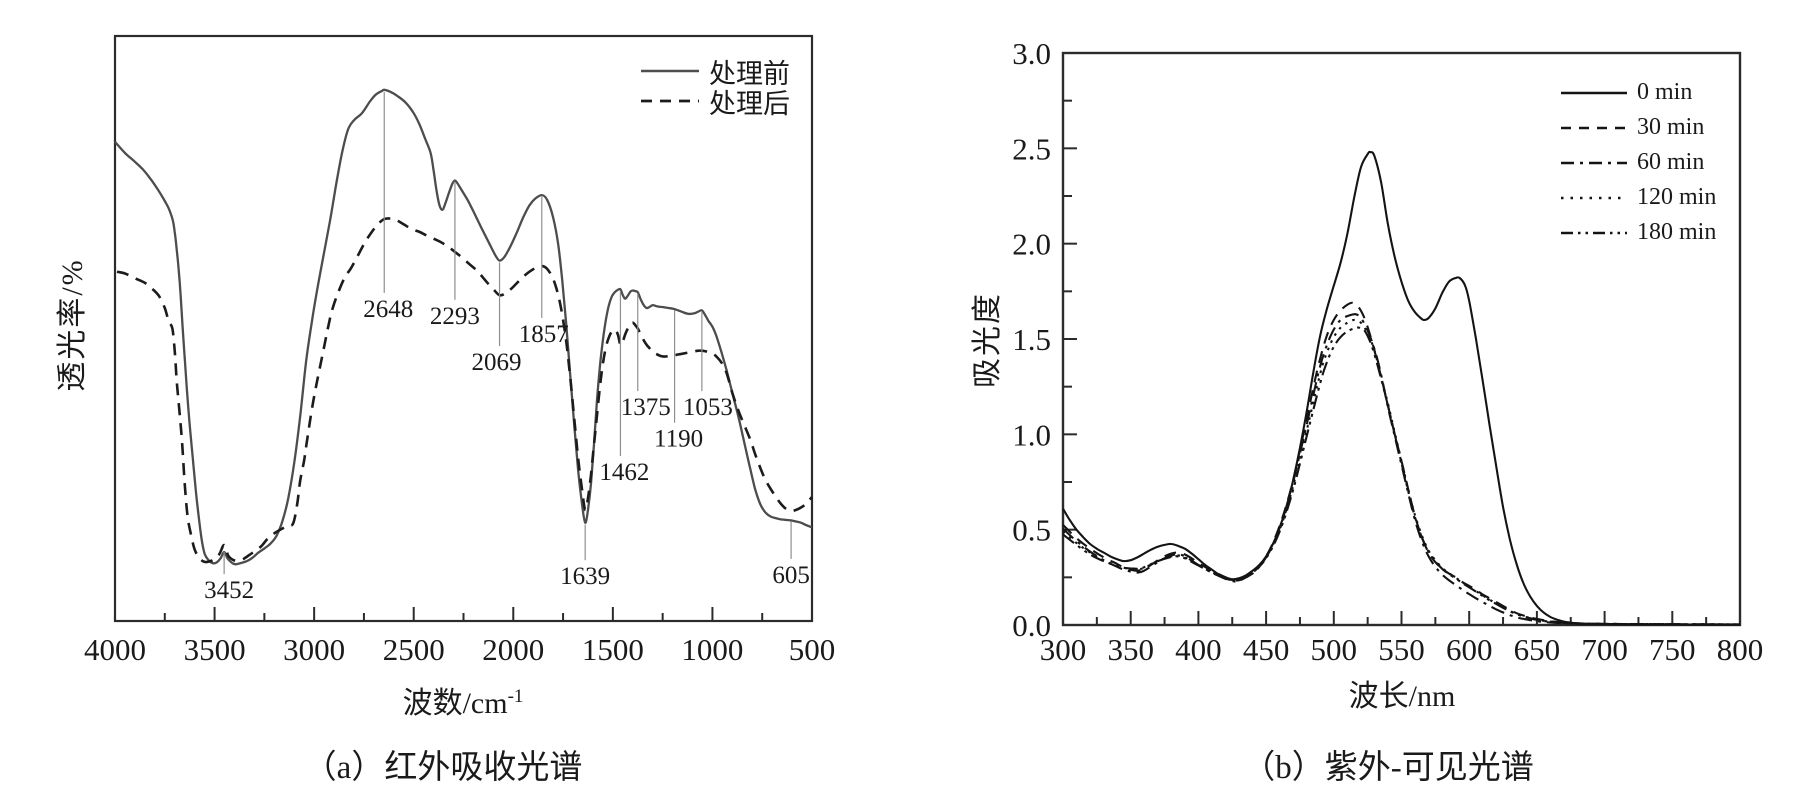 Image resolution: width=1810 pixels, height=812 pixels. Describe the element at coordinates (1401, 649) in the screenshot. I see `chart-b-x-tick-label-550: 550` at that location.